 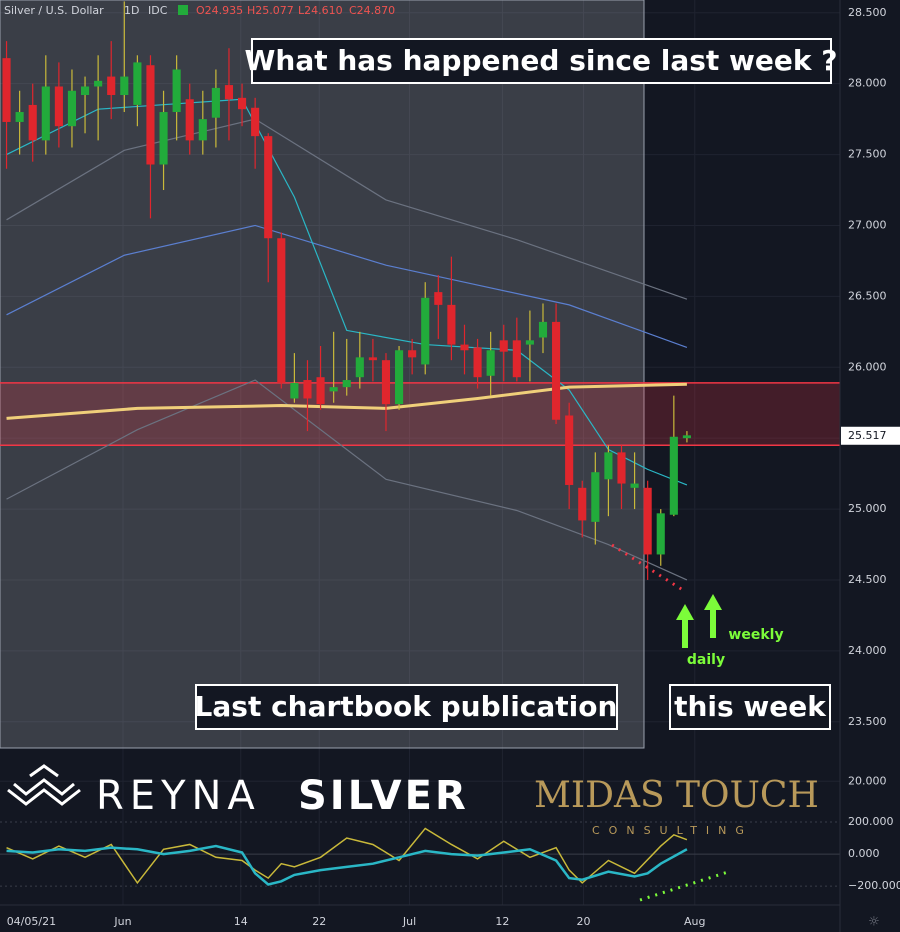 What do you see at coordinates (867, 224) in the screenshot?
I see `y-tick-label: 27.000` at bounding box center [867, 224].